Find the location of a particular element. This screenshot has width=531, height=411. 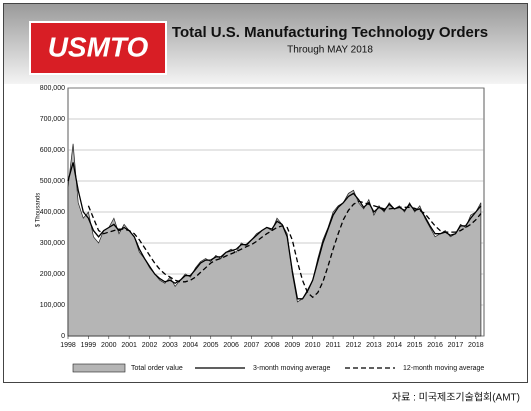

y-tick-label: 200,000 is located at coordinates (52, 274).